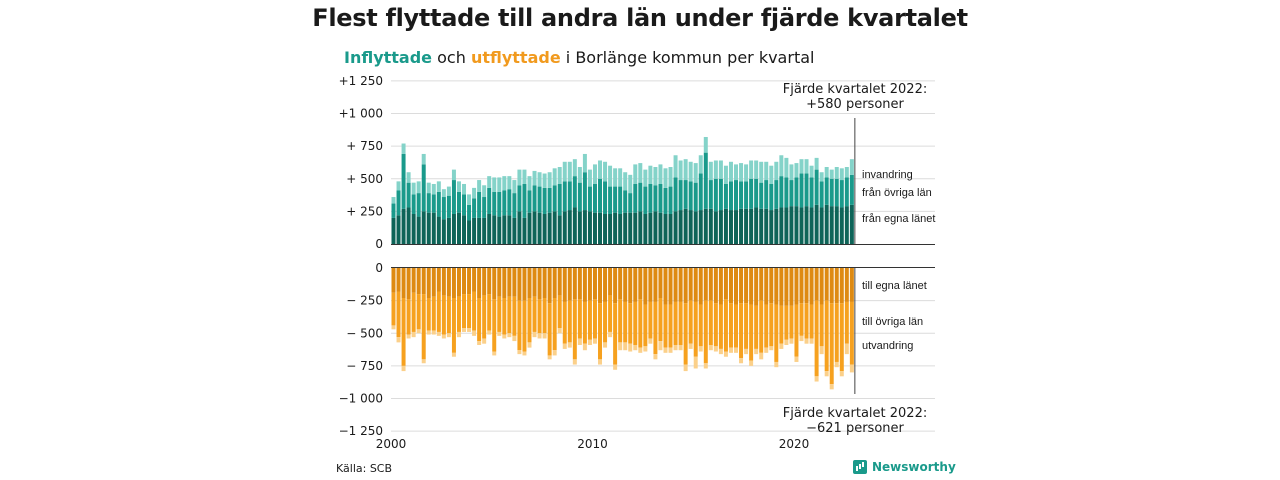 Image resolution: width=1280 pixels, height=480 pixels. I want to click on inflow-tick-label: +1 250, so click(361, 81).